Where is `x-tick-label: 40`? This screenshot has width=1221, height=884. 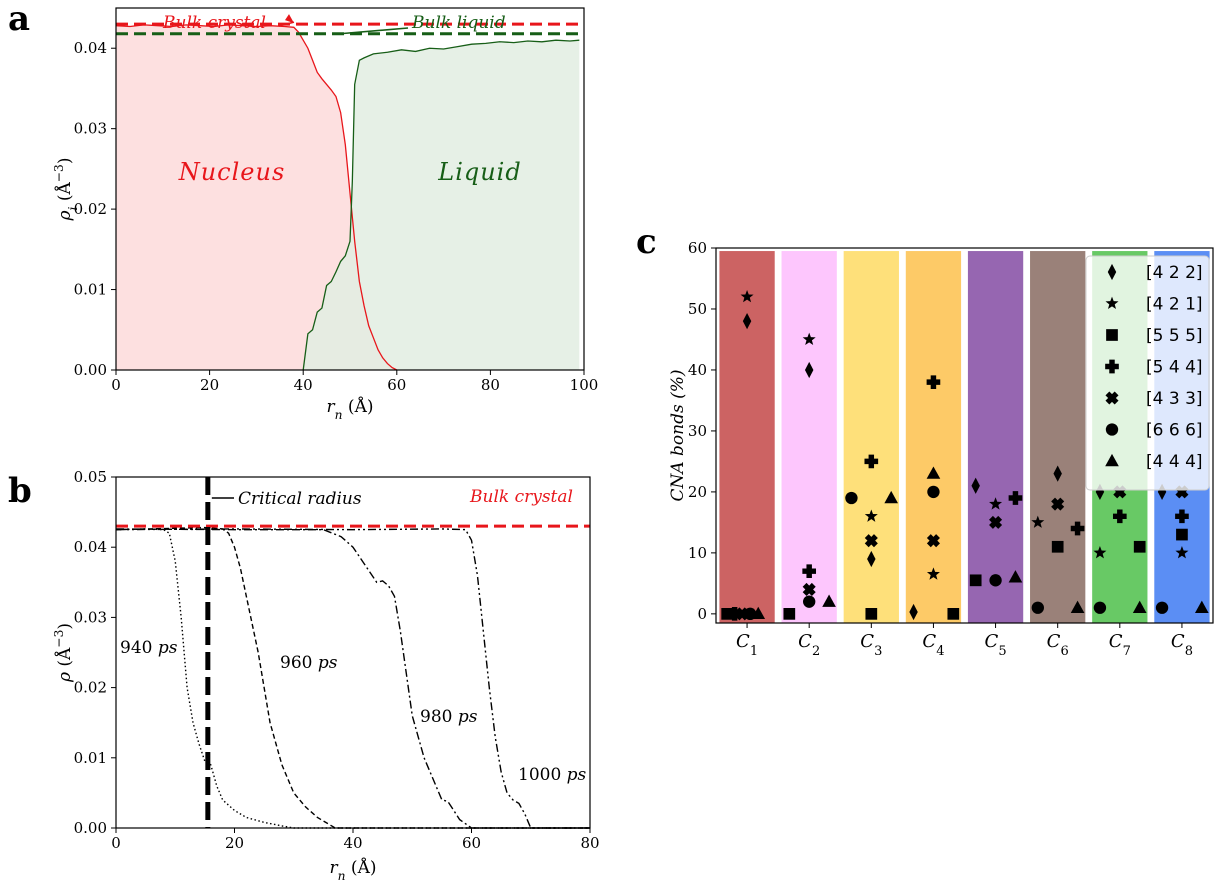 x-tick-label: 40 is located at coordinates (352, 843).